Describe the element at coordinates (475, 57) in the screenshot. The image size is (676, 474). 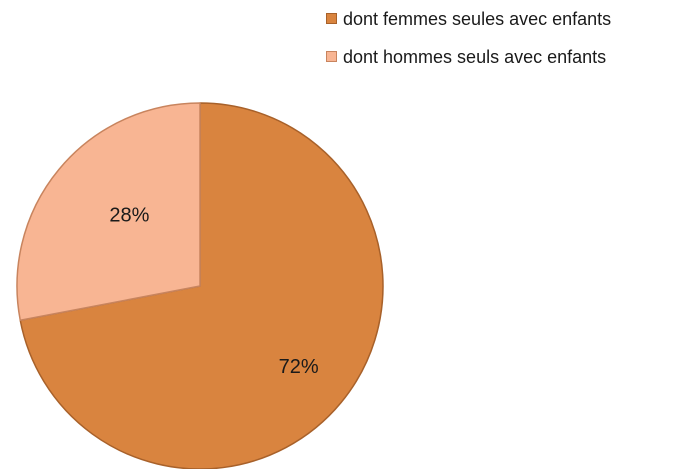
I see `legend-label-hommes: dont hommes seuls avec enfants` at that location.